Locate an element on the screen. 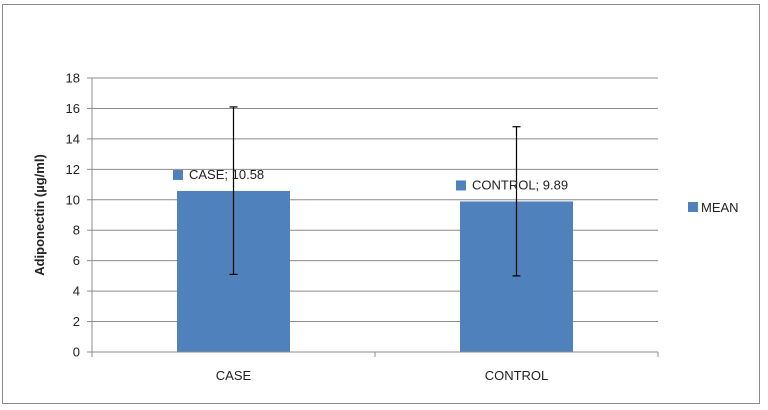  y-tick-label: 14 is located at coordinates (73, 138).